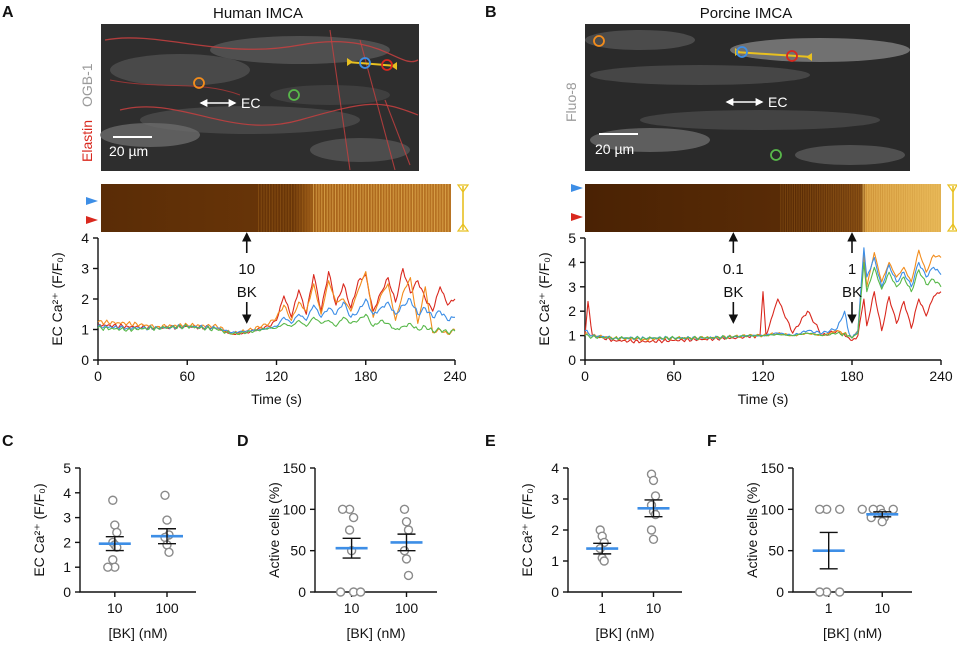 The width and height of the screenshot is (957, 648). What do you see at coordinates (8, 441) in the screenshot?
I see `panel-letter-c: C` at bounding box center [8, 441].